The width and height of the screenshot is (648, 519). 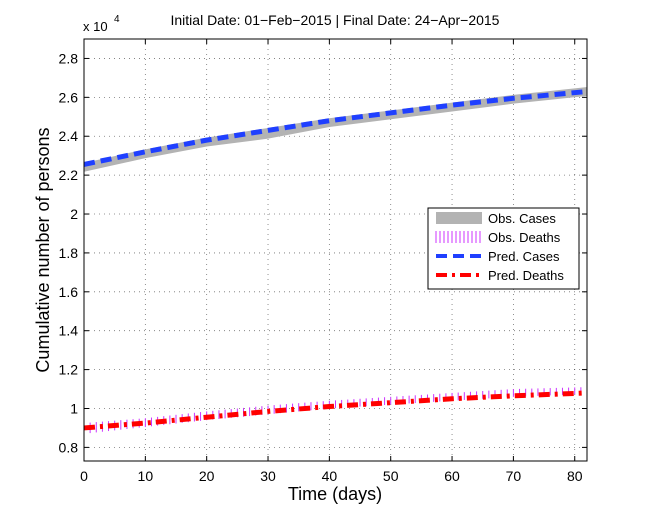 I want to click on series-pred-cases, so click(x=335, y=128).